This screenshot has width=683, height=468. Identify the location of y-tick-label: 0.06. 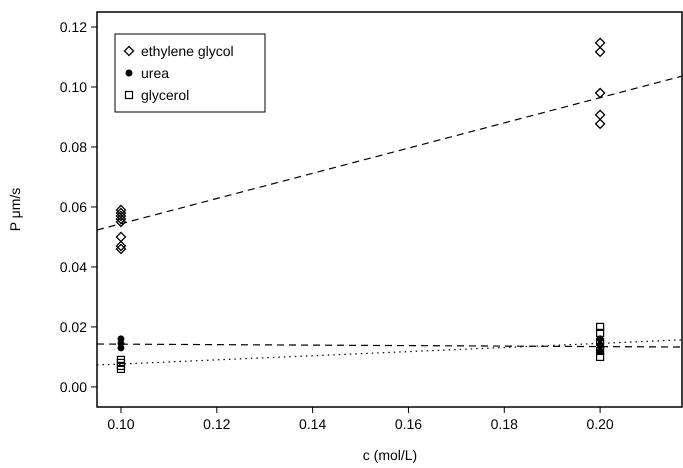
(74, 206).